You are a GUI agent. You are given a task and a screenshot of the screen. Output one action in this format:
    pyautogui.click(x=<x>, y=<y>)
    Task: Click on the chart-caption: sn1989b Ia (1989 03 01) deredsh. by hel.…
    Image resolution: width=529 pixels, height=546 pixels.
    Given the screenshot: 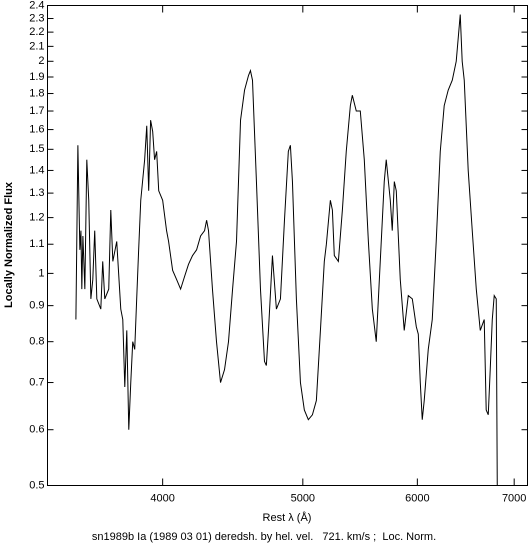 What is the action you would take?
    pyautogui.click(x=264, y=537)
    